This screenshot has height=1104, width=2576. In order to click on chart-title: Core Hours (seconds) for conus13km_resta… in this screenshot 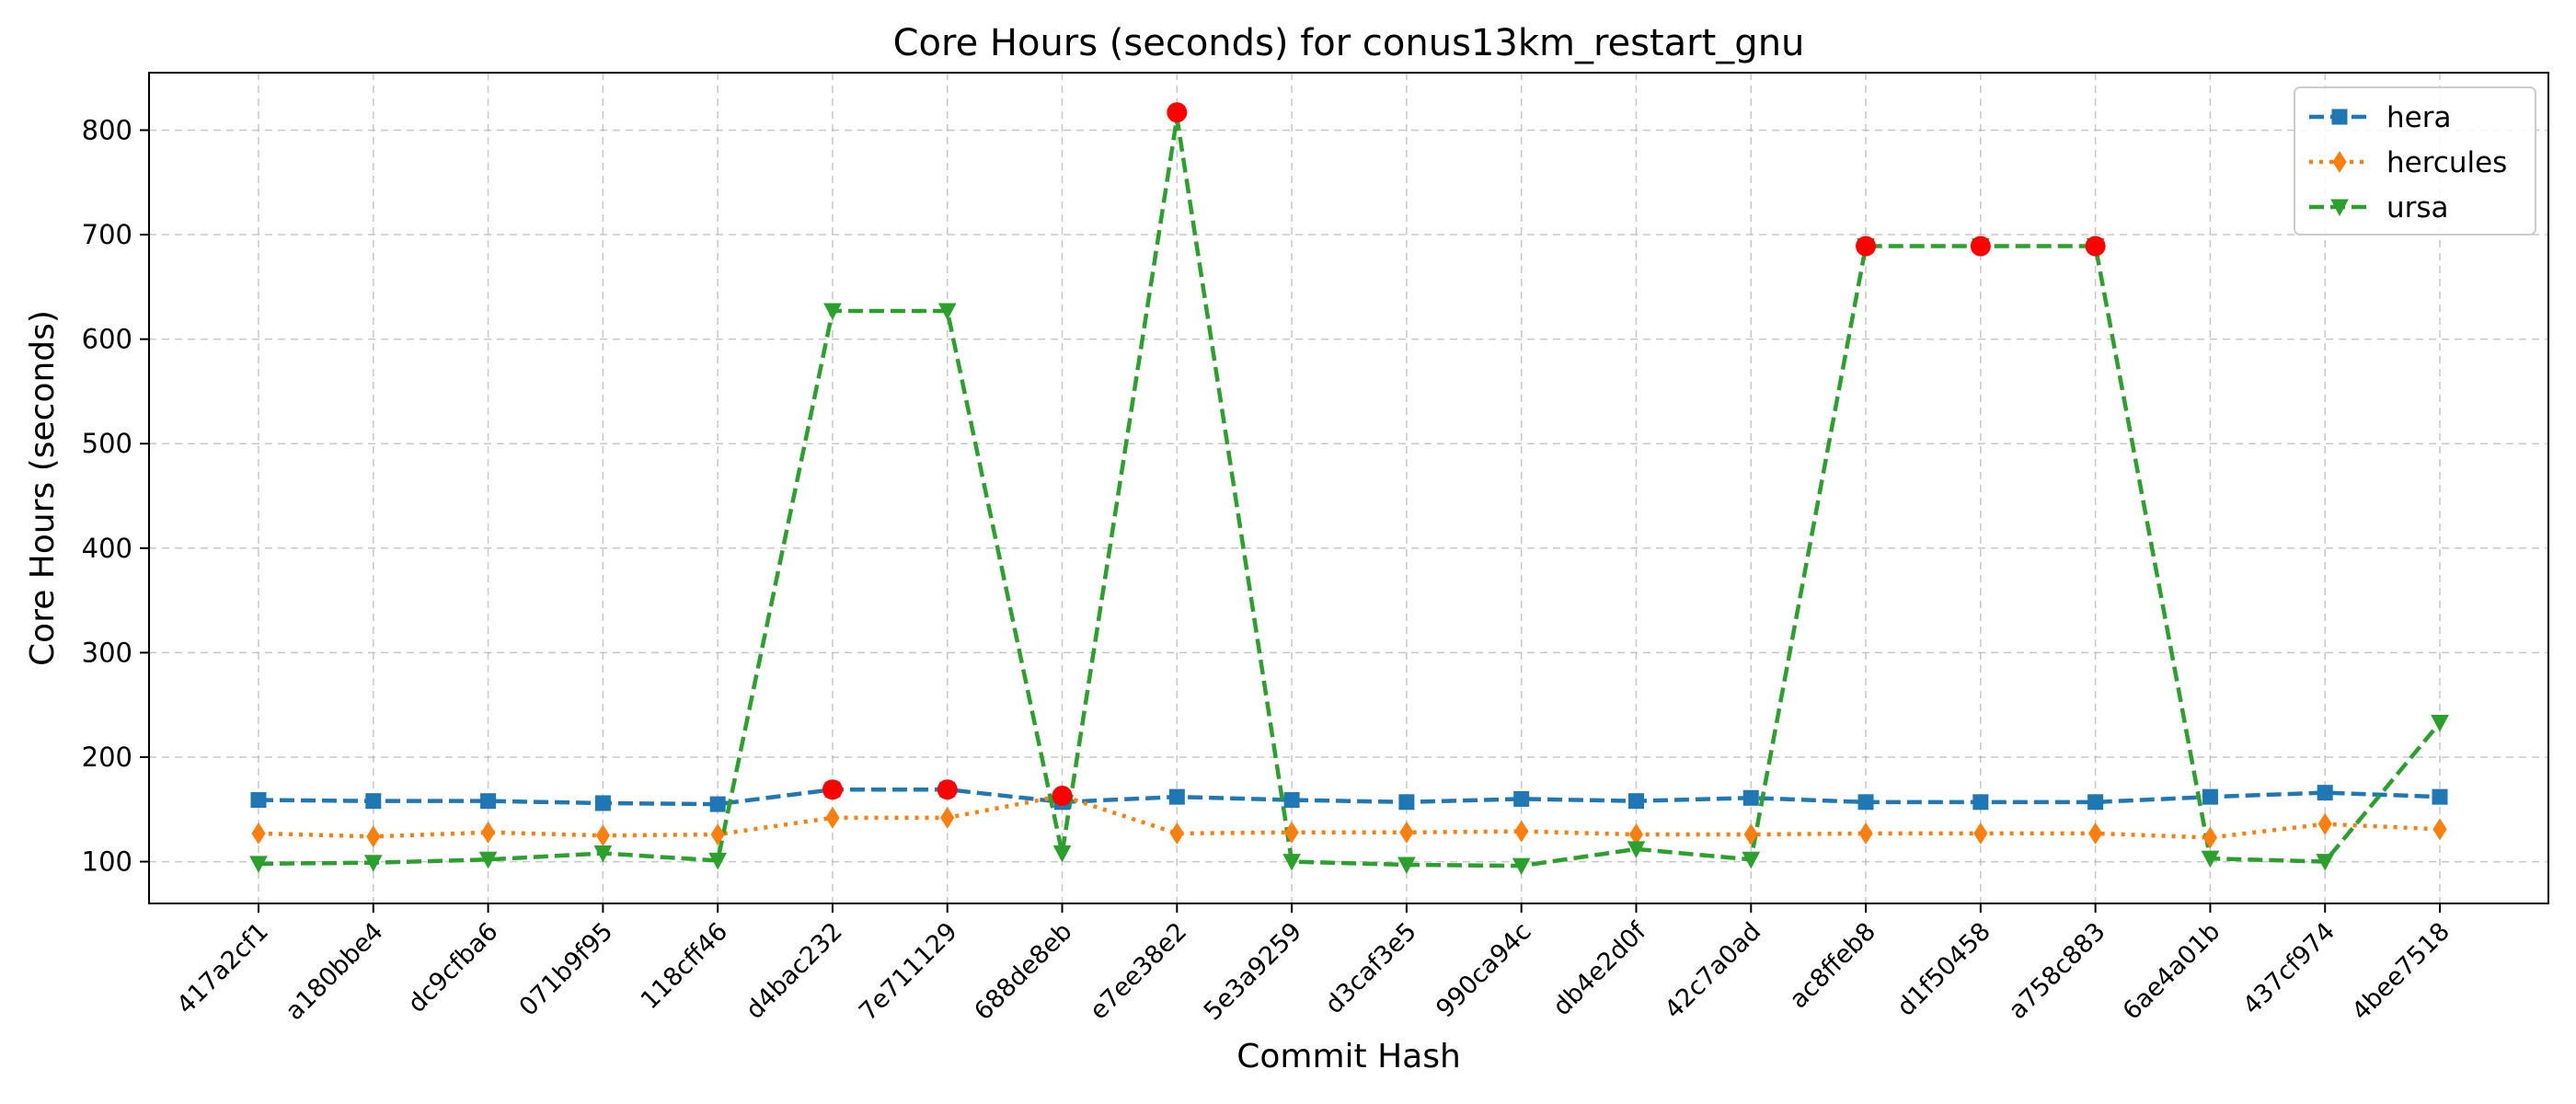, I will do `click(1349, 43)`.